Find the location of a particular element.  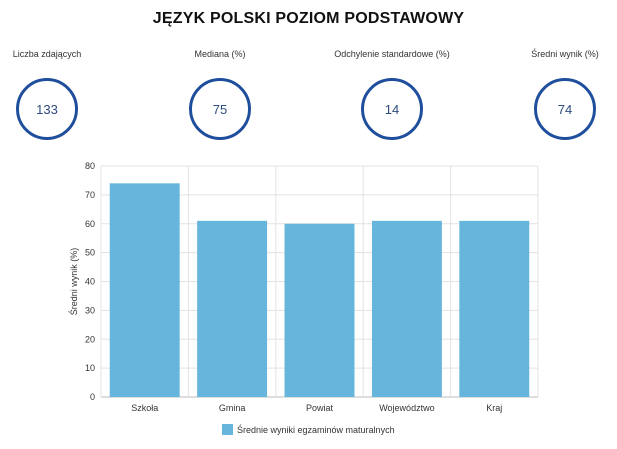

stat-average-score: Średni wynik (%) 74 is located at coordinates (556, 93).